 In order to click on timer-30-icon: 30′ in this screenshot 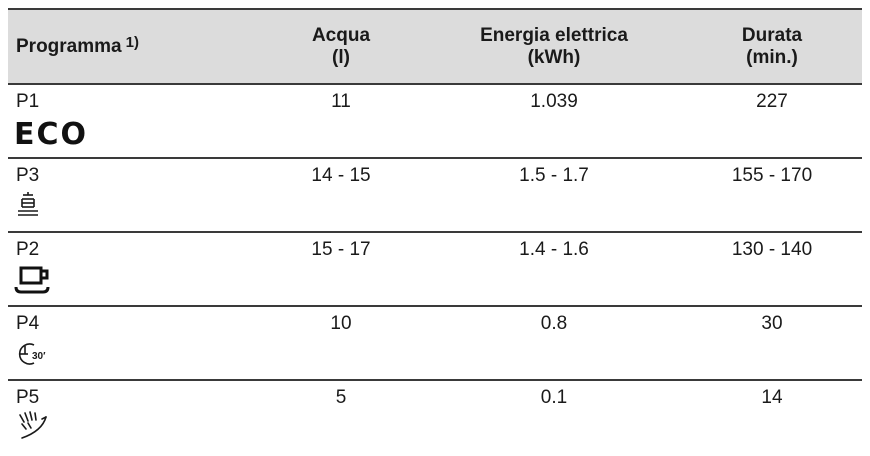, I will do `click(32, 354)`.